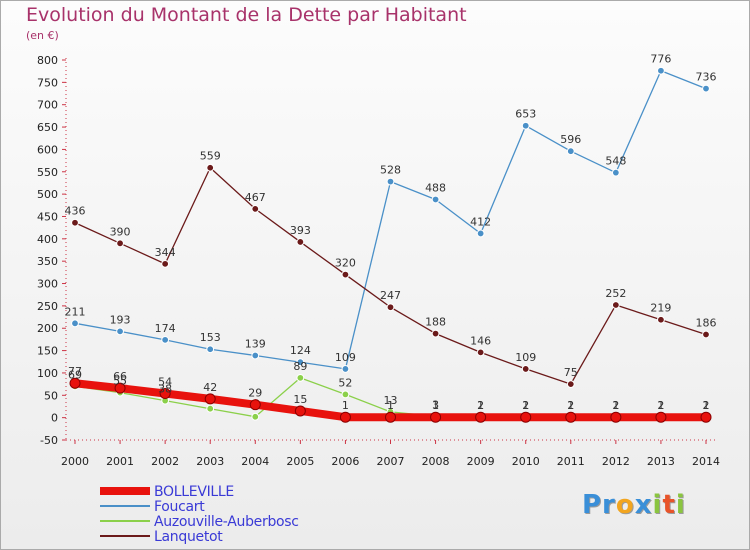 The height and width of the screenshot is (550, 750). I want to click on data-label: 52, so click(345, 382).